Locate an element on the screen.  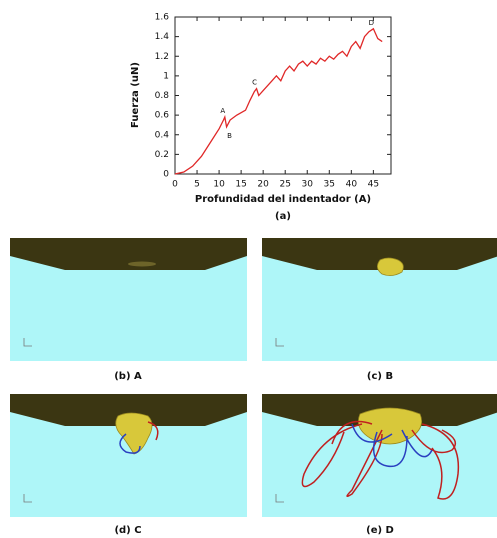
y-tick-label: 1.2 is located at coordinates (162, 57).